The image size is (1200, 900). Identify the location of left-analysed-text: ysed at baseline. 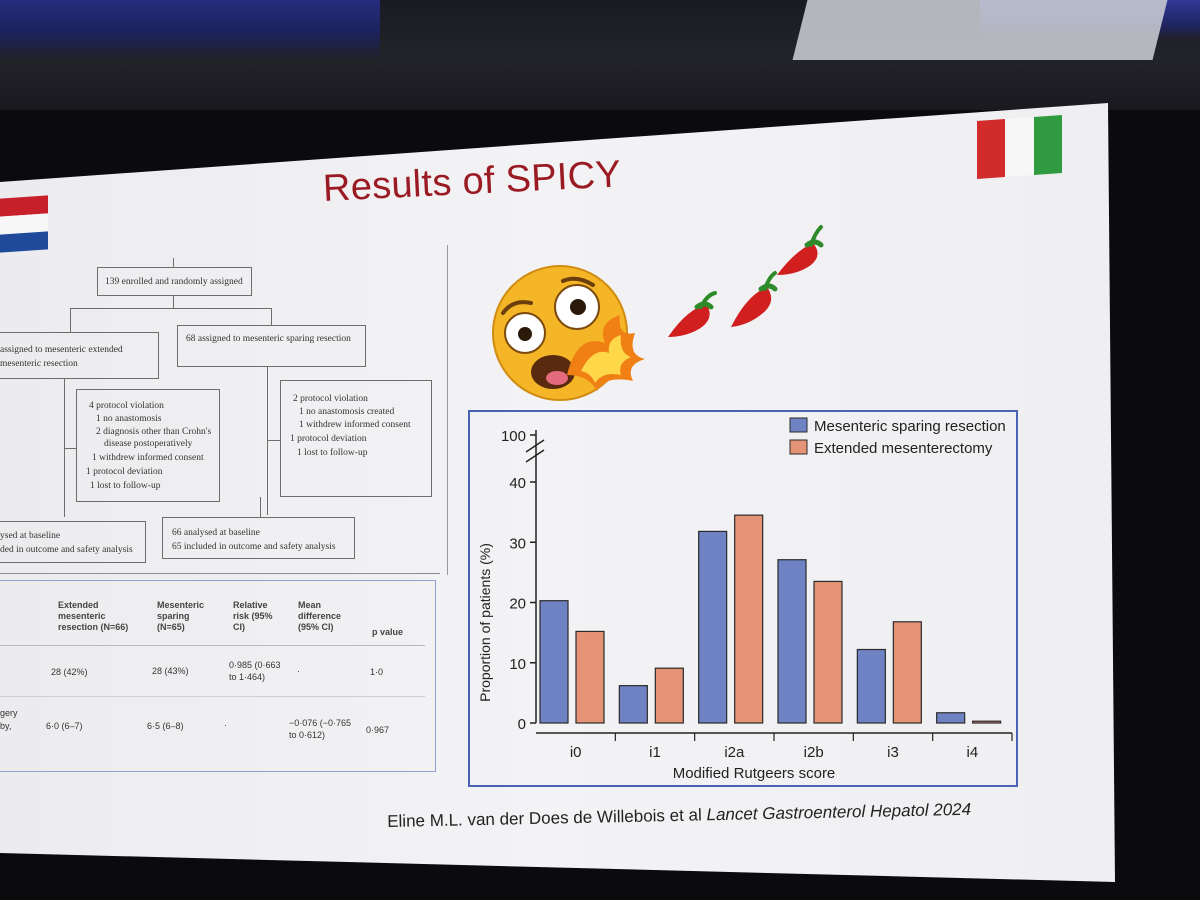
(30, 536).